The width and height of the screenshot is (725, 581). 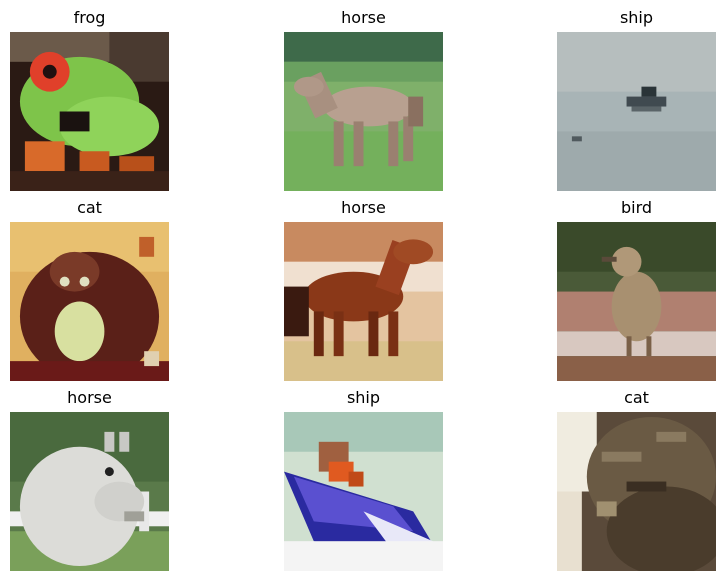 What do you see at coordinates (636, 301) in the screenshot?
I see `bird-image` at bounding box center [636, 301].